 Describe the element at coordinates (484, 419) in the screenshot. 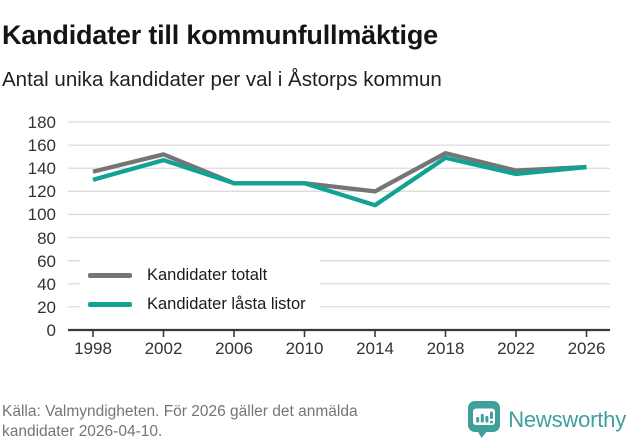

I see `newsworthy-logo-icon` at that location.